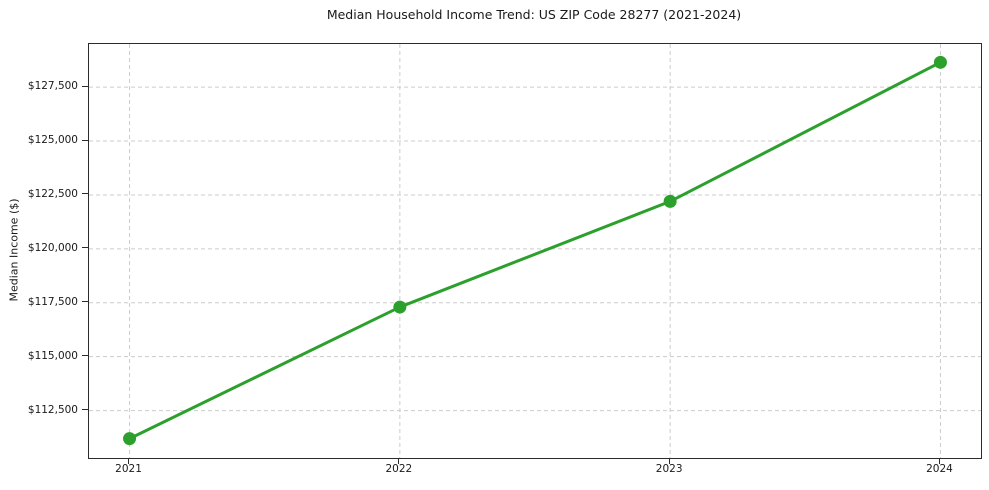 The width and height of the screenshot is (989, 490). What do you see at coordinates (52, 355) in the screenshot?
I see `y-tick-label: $115,000` at bounding box center [52, 355].